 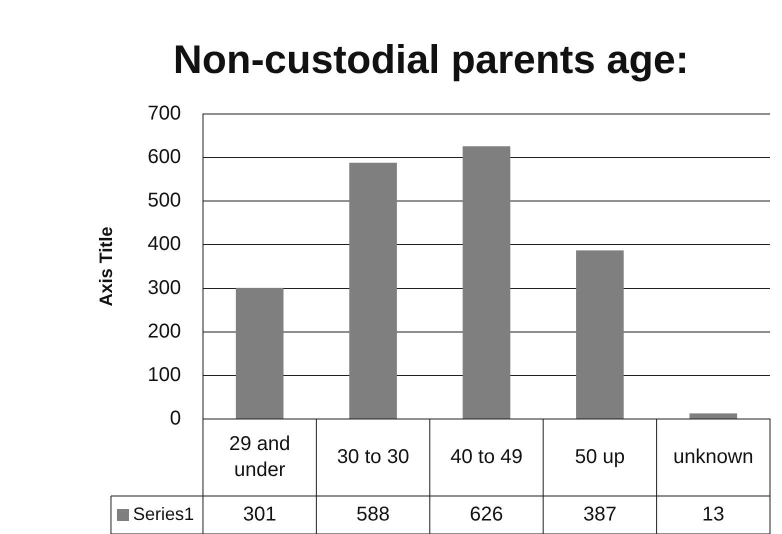 What do you see at coordinates (175, 419) in the screenshot?
I see `y-tick-label: 0` at bounding box center [175, 419].